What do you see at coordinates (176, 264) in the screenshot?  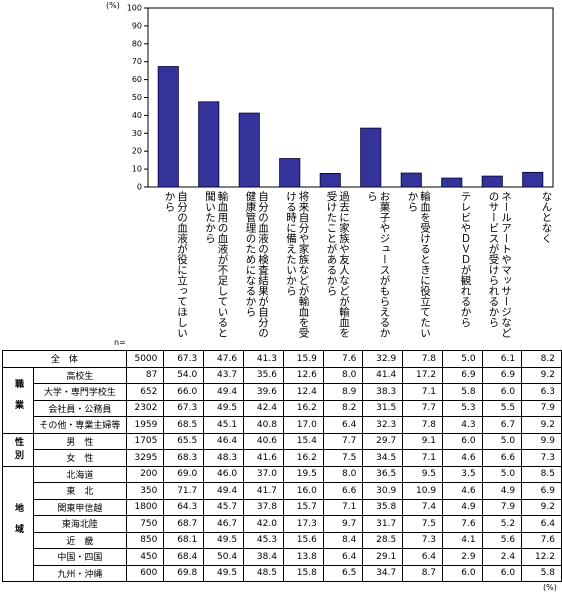 I see `x-tick-label: 自分の血液が役に立ってほしいから` at bounding box center [176, 264].